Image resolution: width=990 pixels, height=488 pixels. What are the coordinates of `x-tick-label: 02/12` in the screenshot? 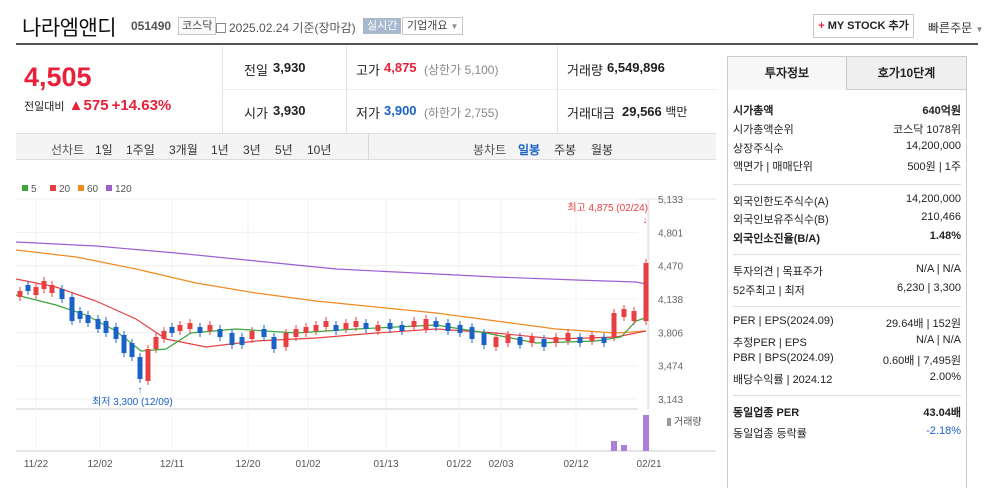 It's located at (575, 464).